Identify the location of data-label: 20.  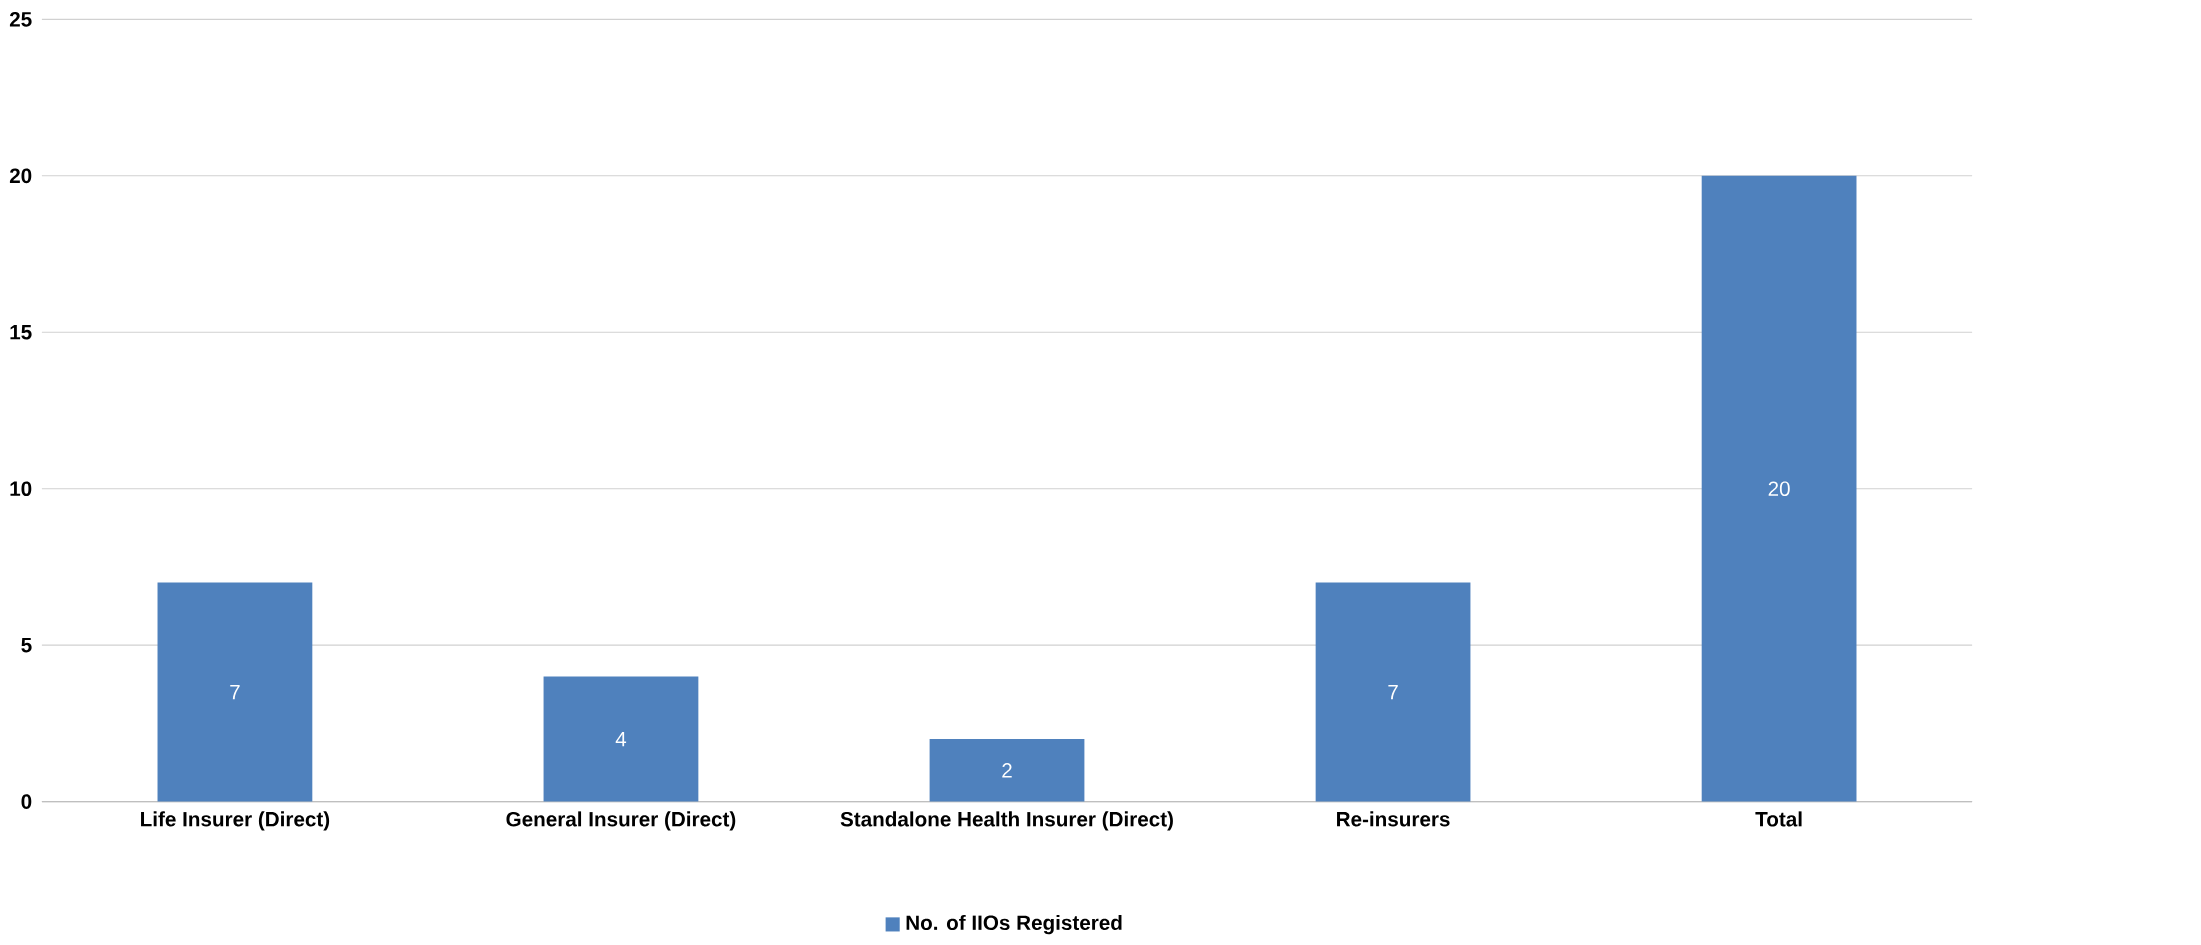
(1779, 489).